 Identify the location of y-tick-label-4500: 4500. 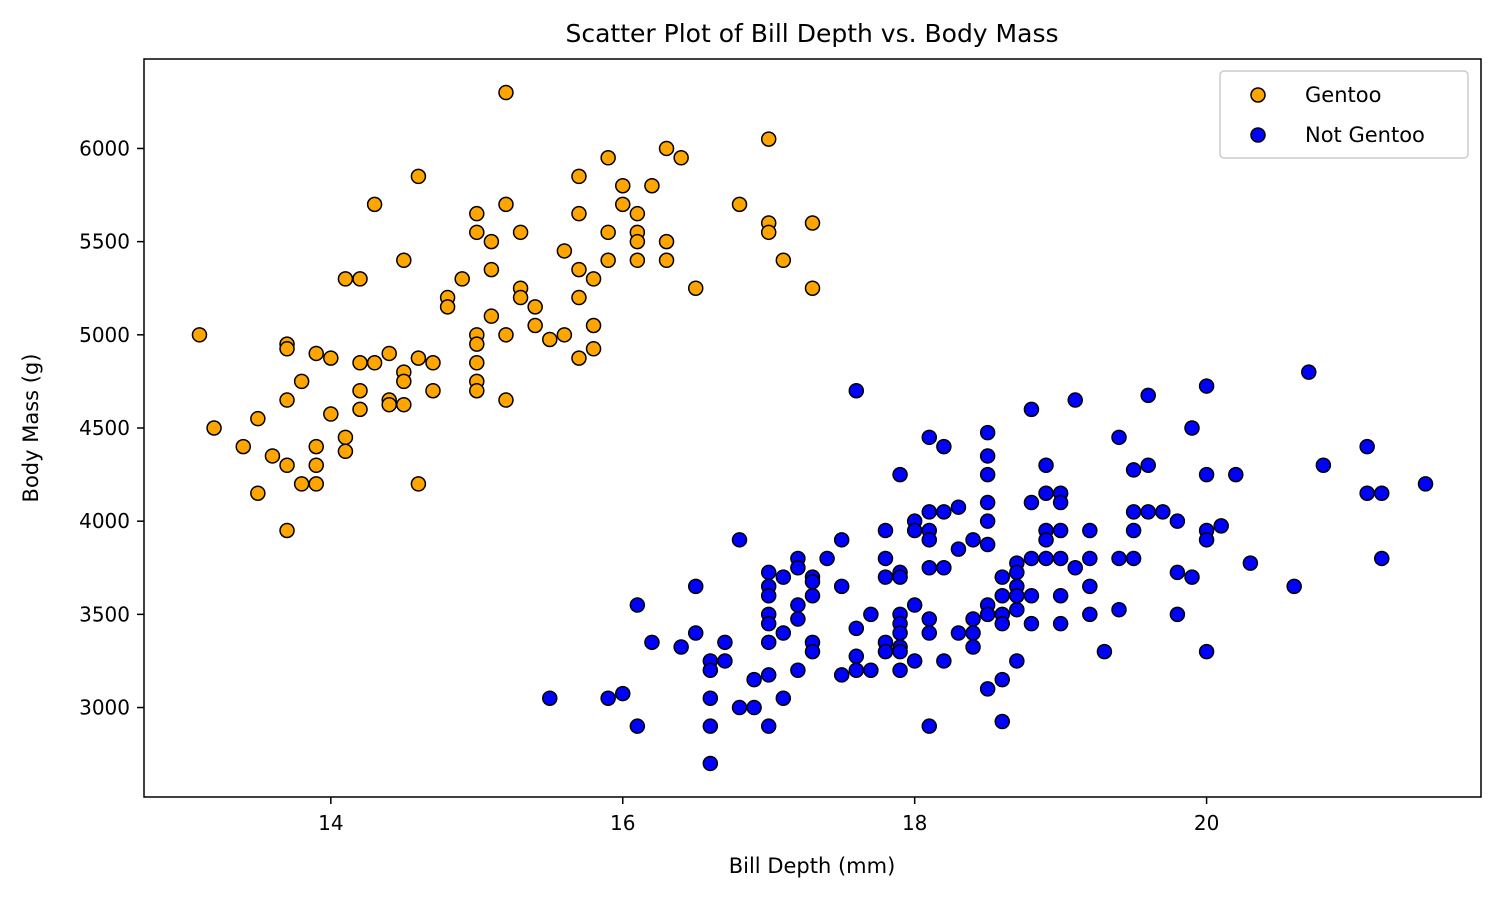
(104, 428).